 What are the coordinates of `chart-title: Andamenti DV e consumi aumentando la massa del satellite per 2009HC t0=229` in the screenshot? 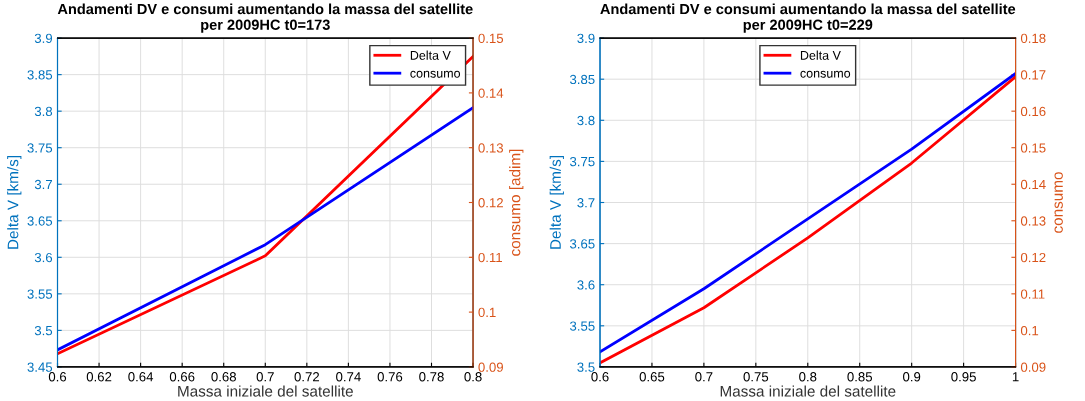 It's located at (808, 18).